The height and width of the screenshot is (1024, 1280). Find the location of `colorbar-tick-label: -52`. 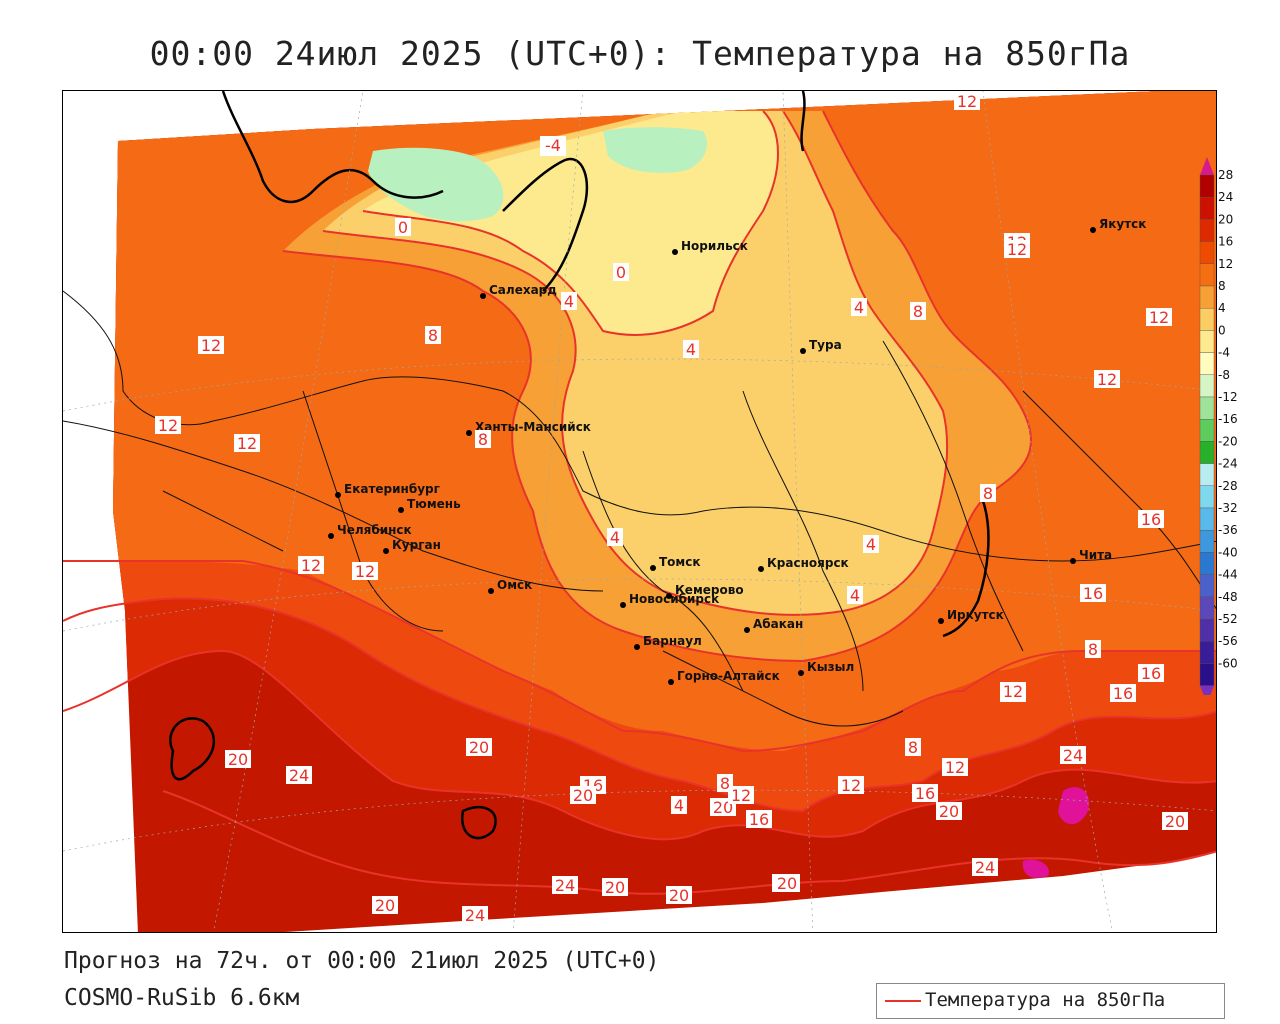

colorbar-tick-label: -52 is located at coordinates (1228, 619).